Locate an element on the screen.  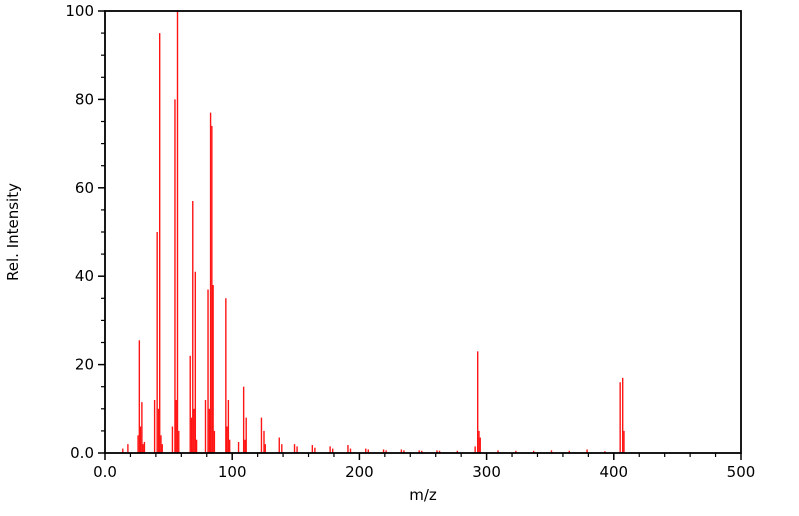
y-tick-label: 80 is located at coordinates (84, 99).